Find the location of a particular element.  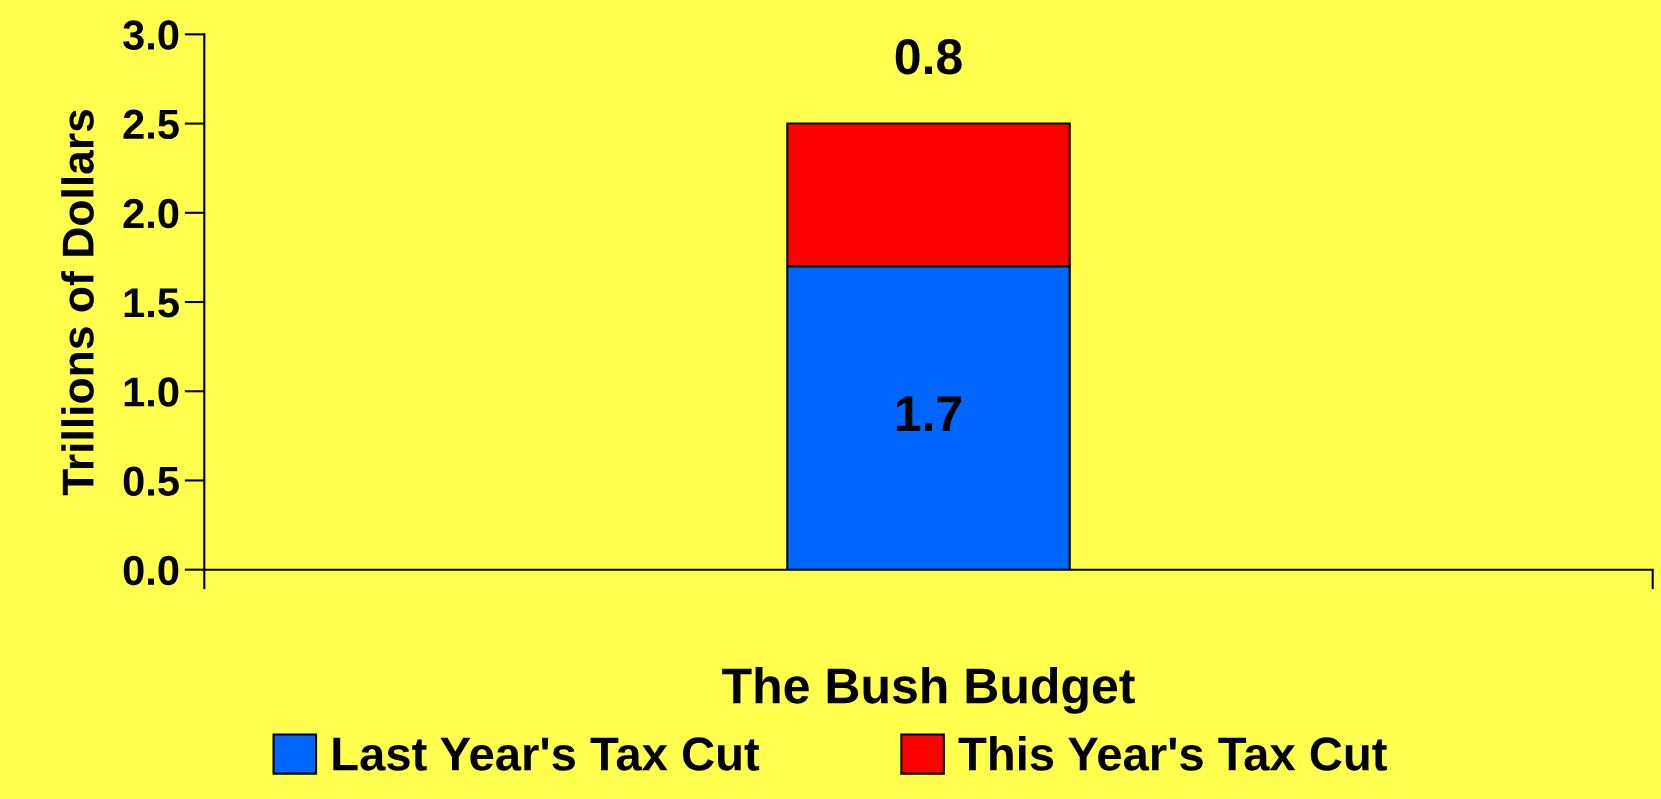

y-tick-label: 3.0 is located at coordinates (151, 35).